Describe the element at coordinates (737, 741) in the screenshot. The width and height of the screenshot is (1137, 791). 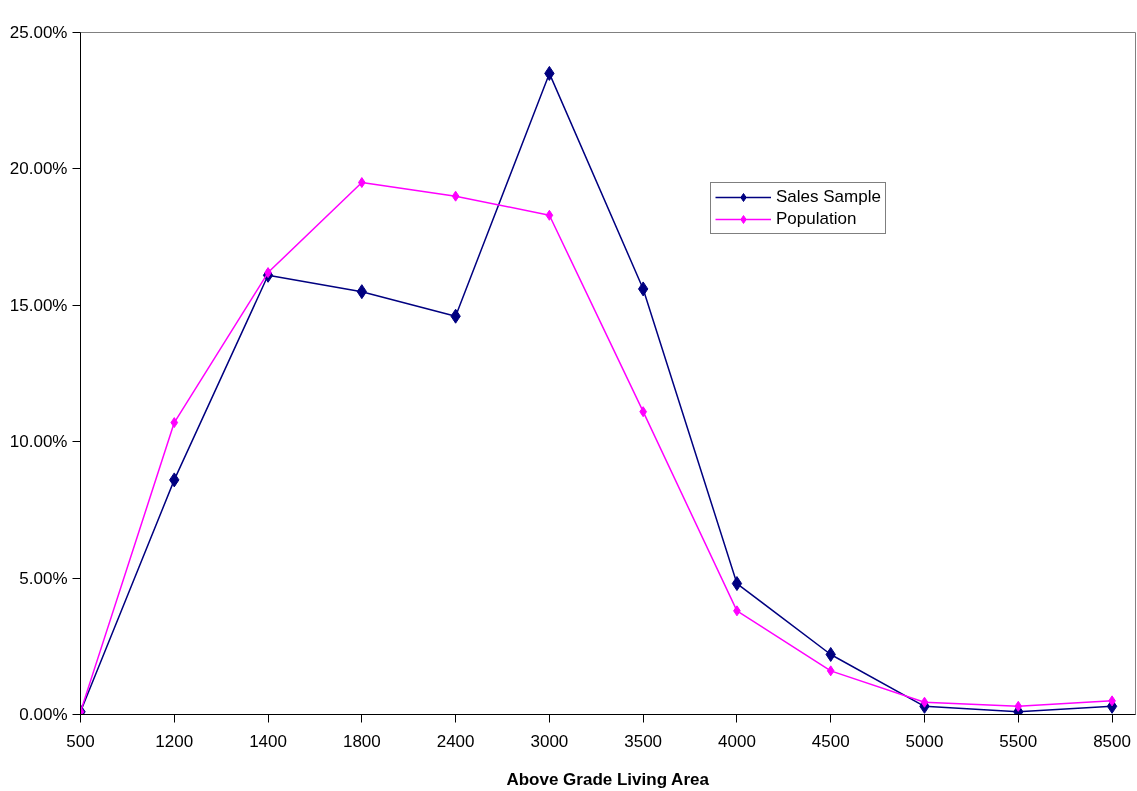
I see `x-tick-label: 4000` at that location.